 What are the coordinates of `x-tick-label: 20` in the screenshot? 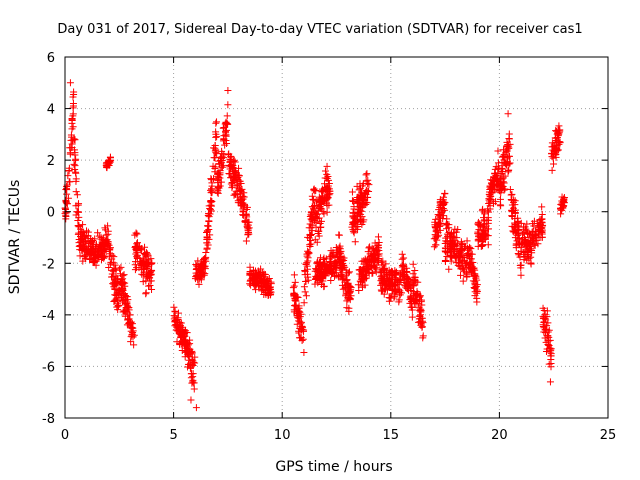 It's located at (499, 435).